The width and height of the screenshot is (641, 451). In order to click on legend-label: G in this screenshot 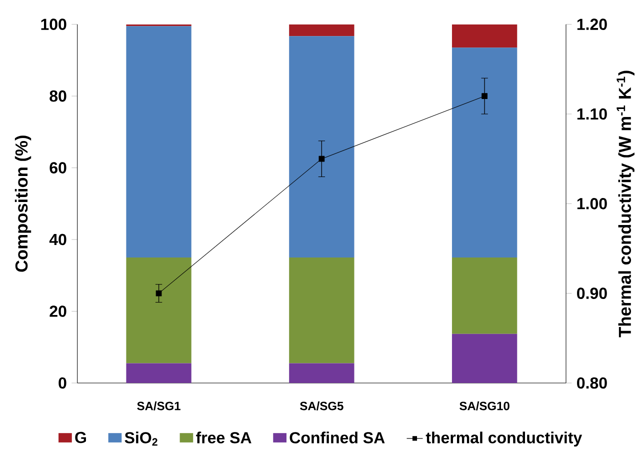, I will do `click(80, 438)`.